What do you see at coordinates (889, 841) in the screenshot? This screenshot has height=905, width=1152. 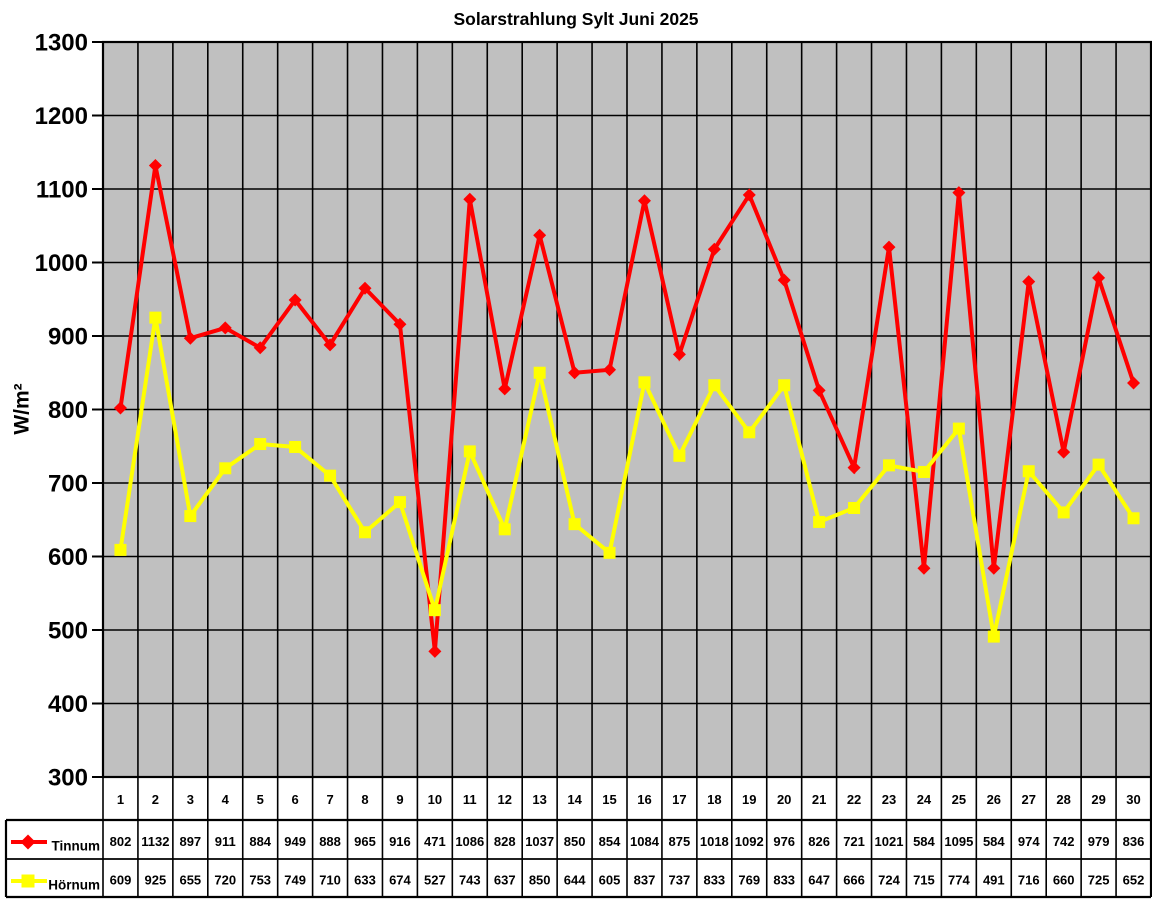 I see `value-cell: 1021` at bounding box center [889, 841].